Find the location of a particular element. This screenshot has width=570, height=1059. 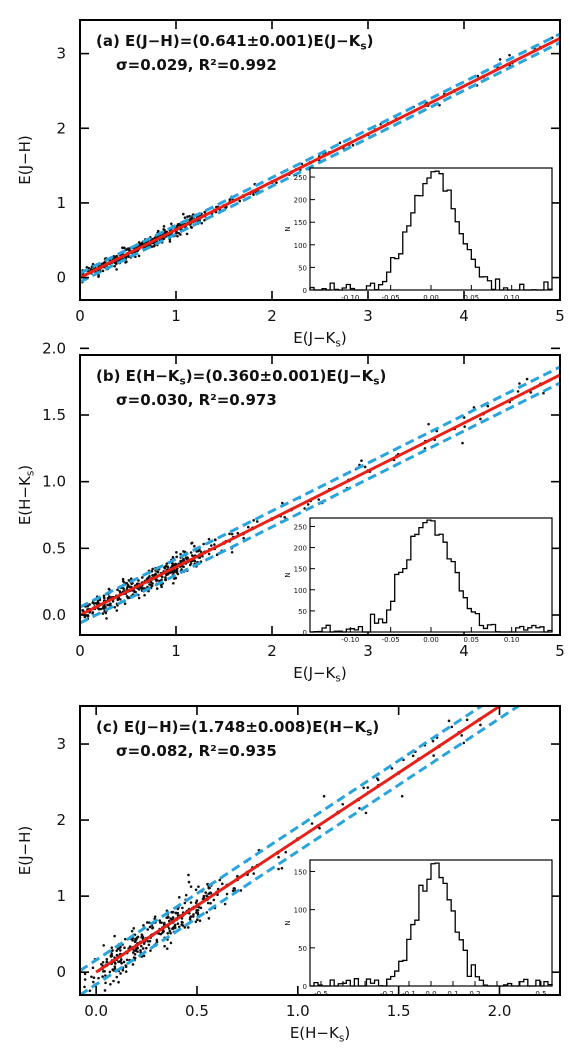

y-axis-label: E(H−Ks) is located at coordinates (26, 495).